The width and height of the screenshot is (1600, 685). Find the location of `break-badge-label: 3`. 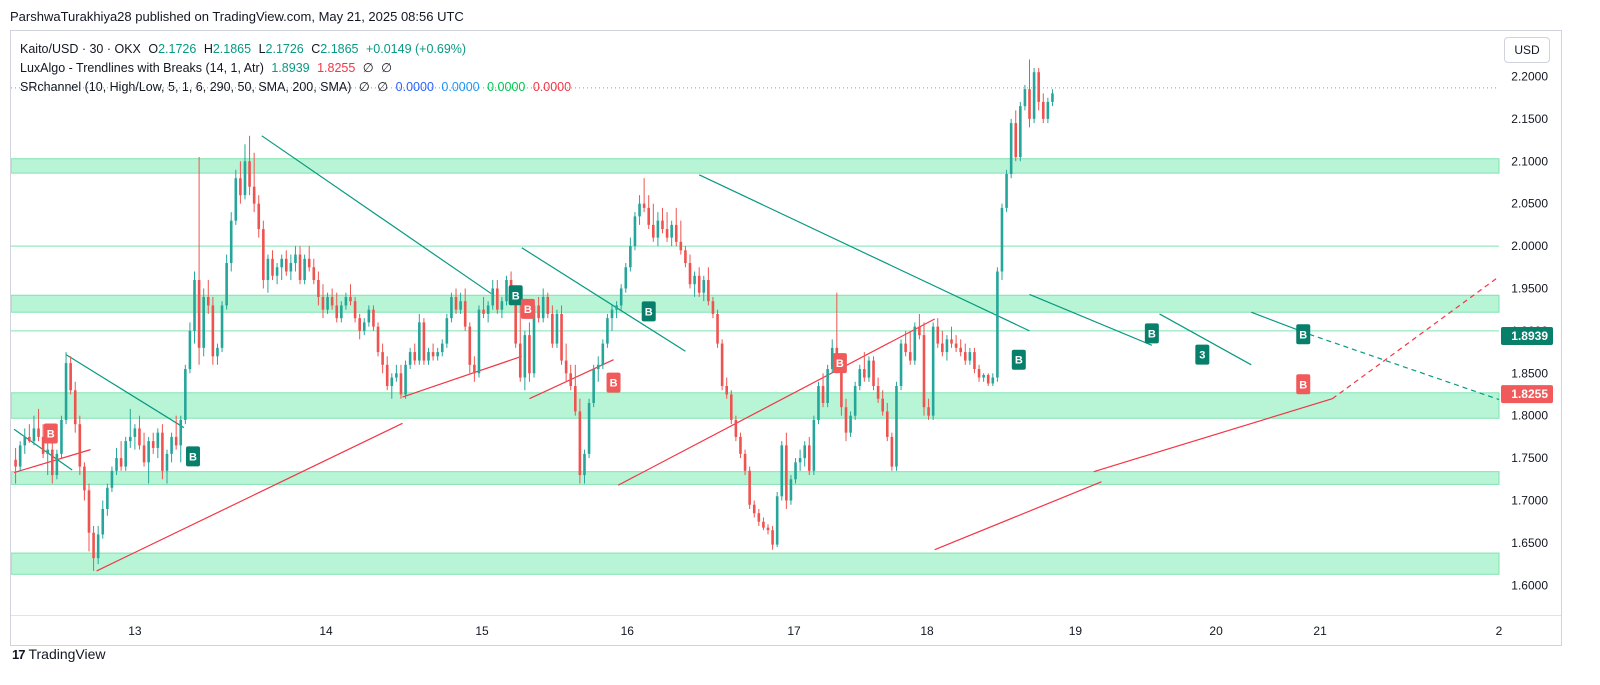

break-badge-label: 3 is located at coordinates (1202, 356).